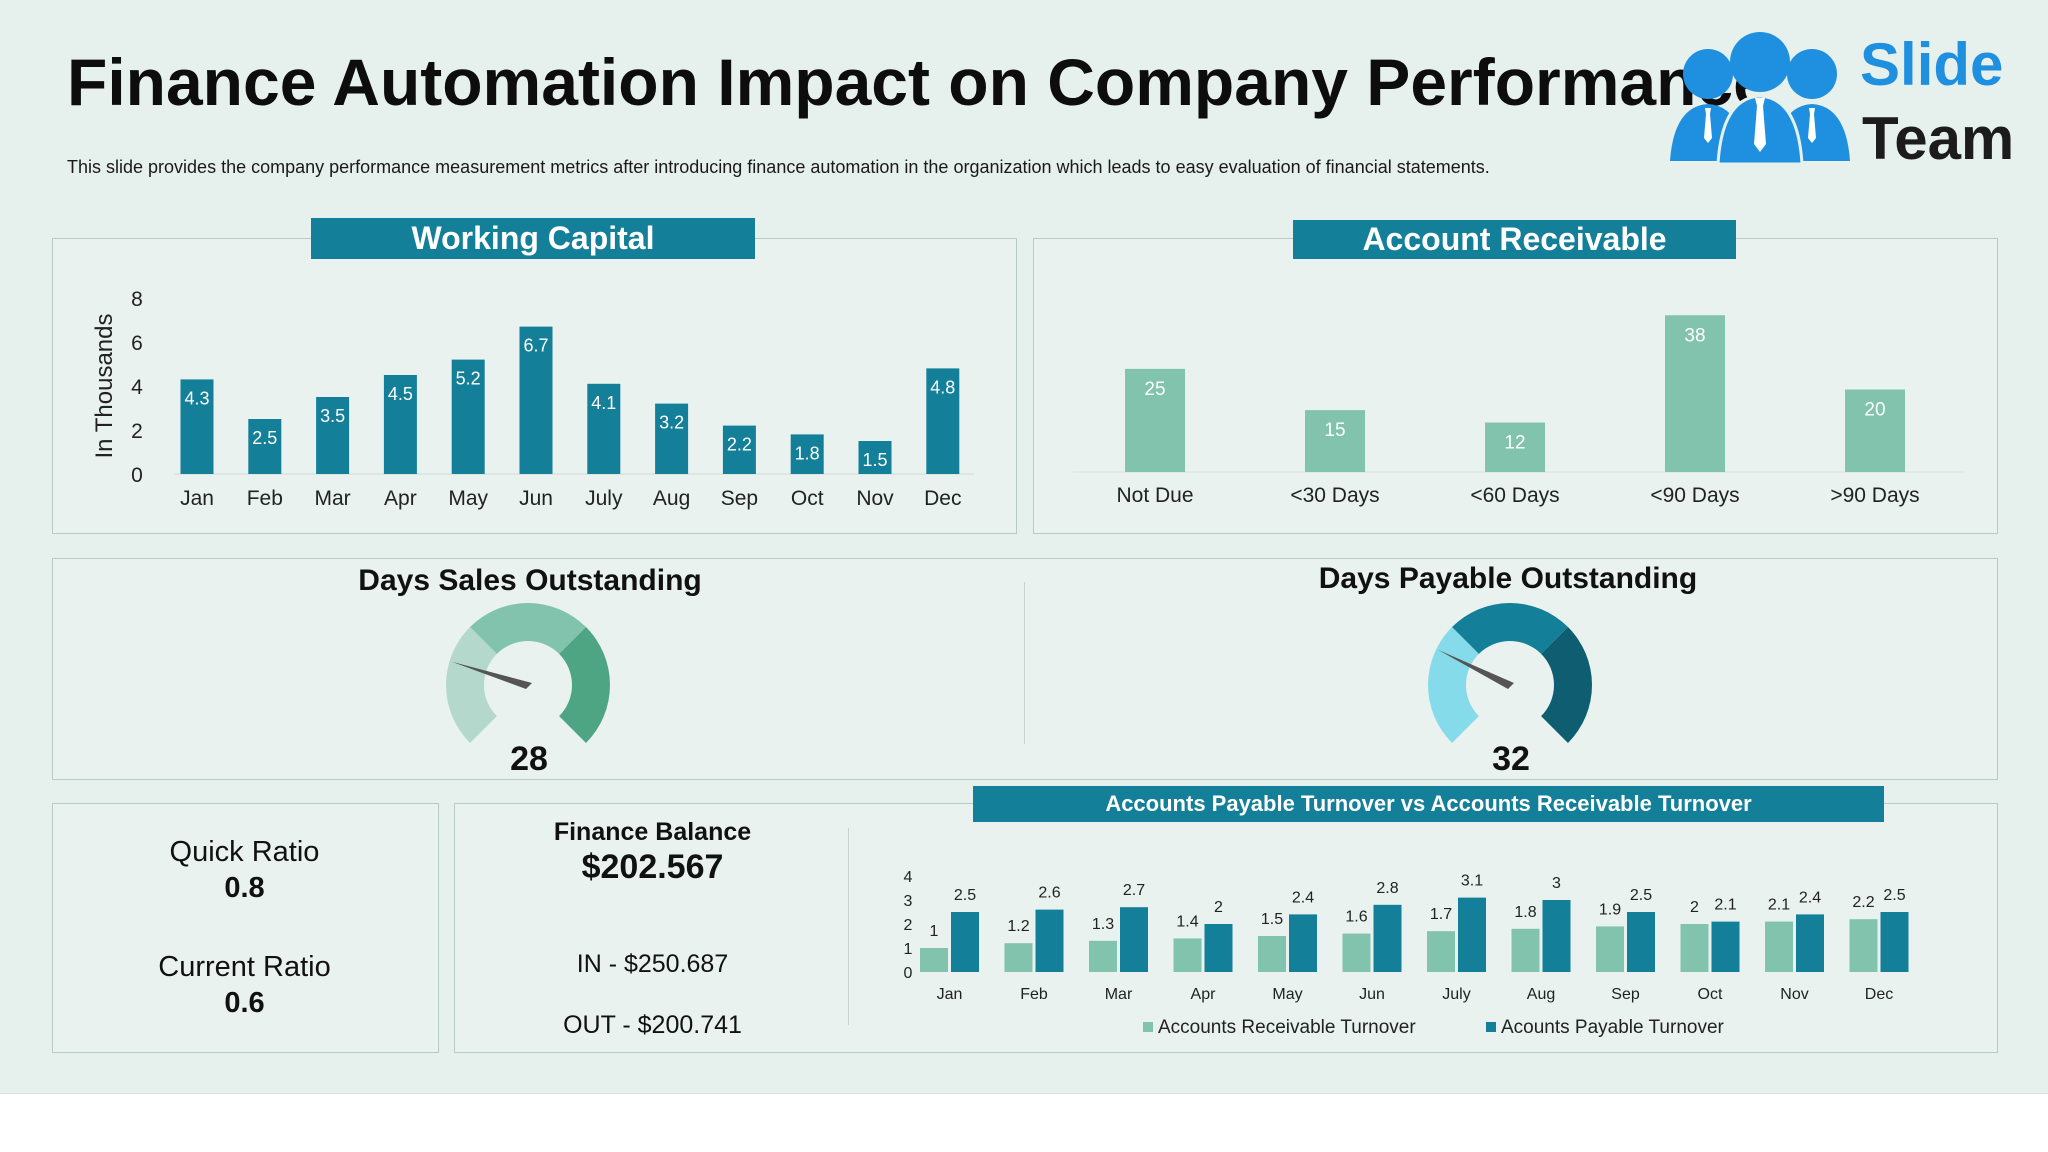  I want to click on data-label: 12, so click(1514, 443).